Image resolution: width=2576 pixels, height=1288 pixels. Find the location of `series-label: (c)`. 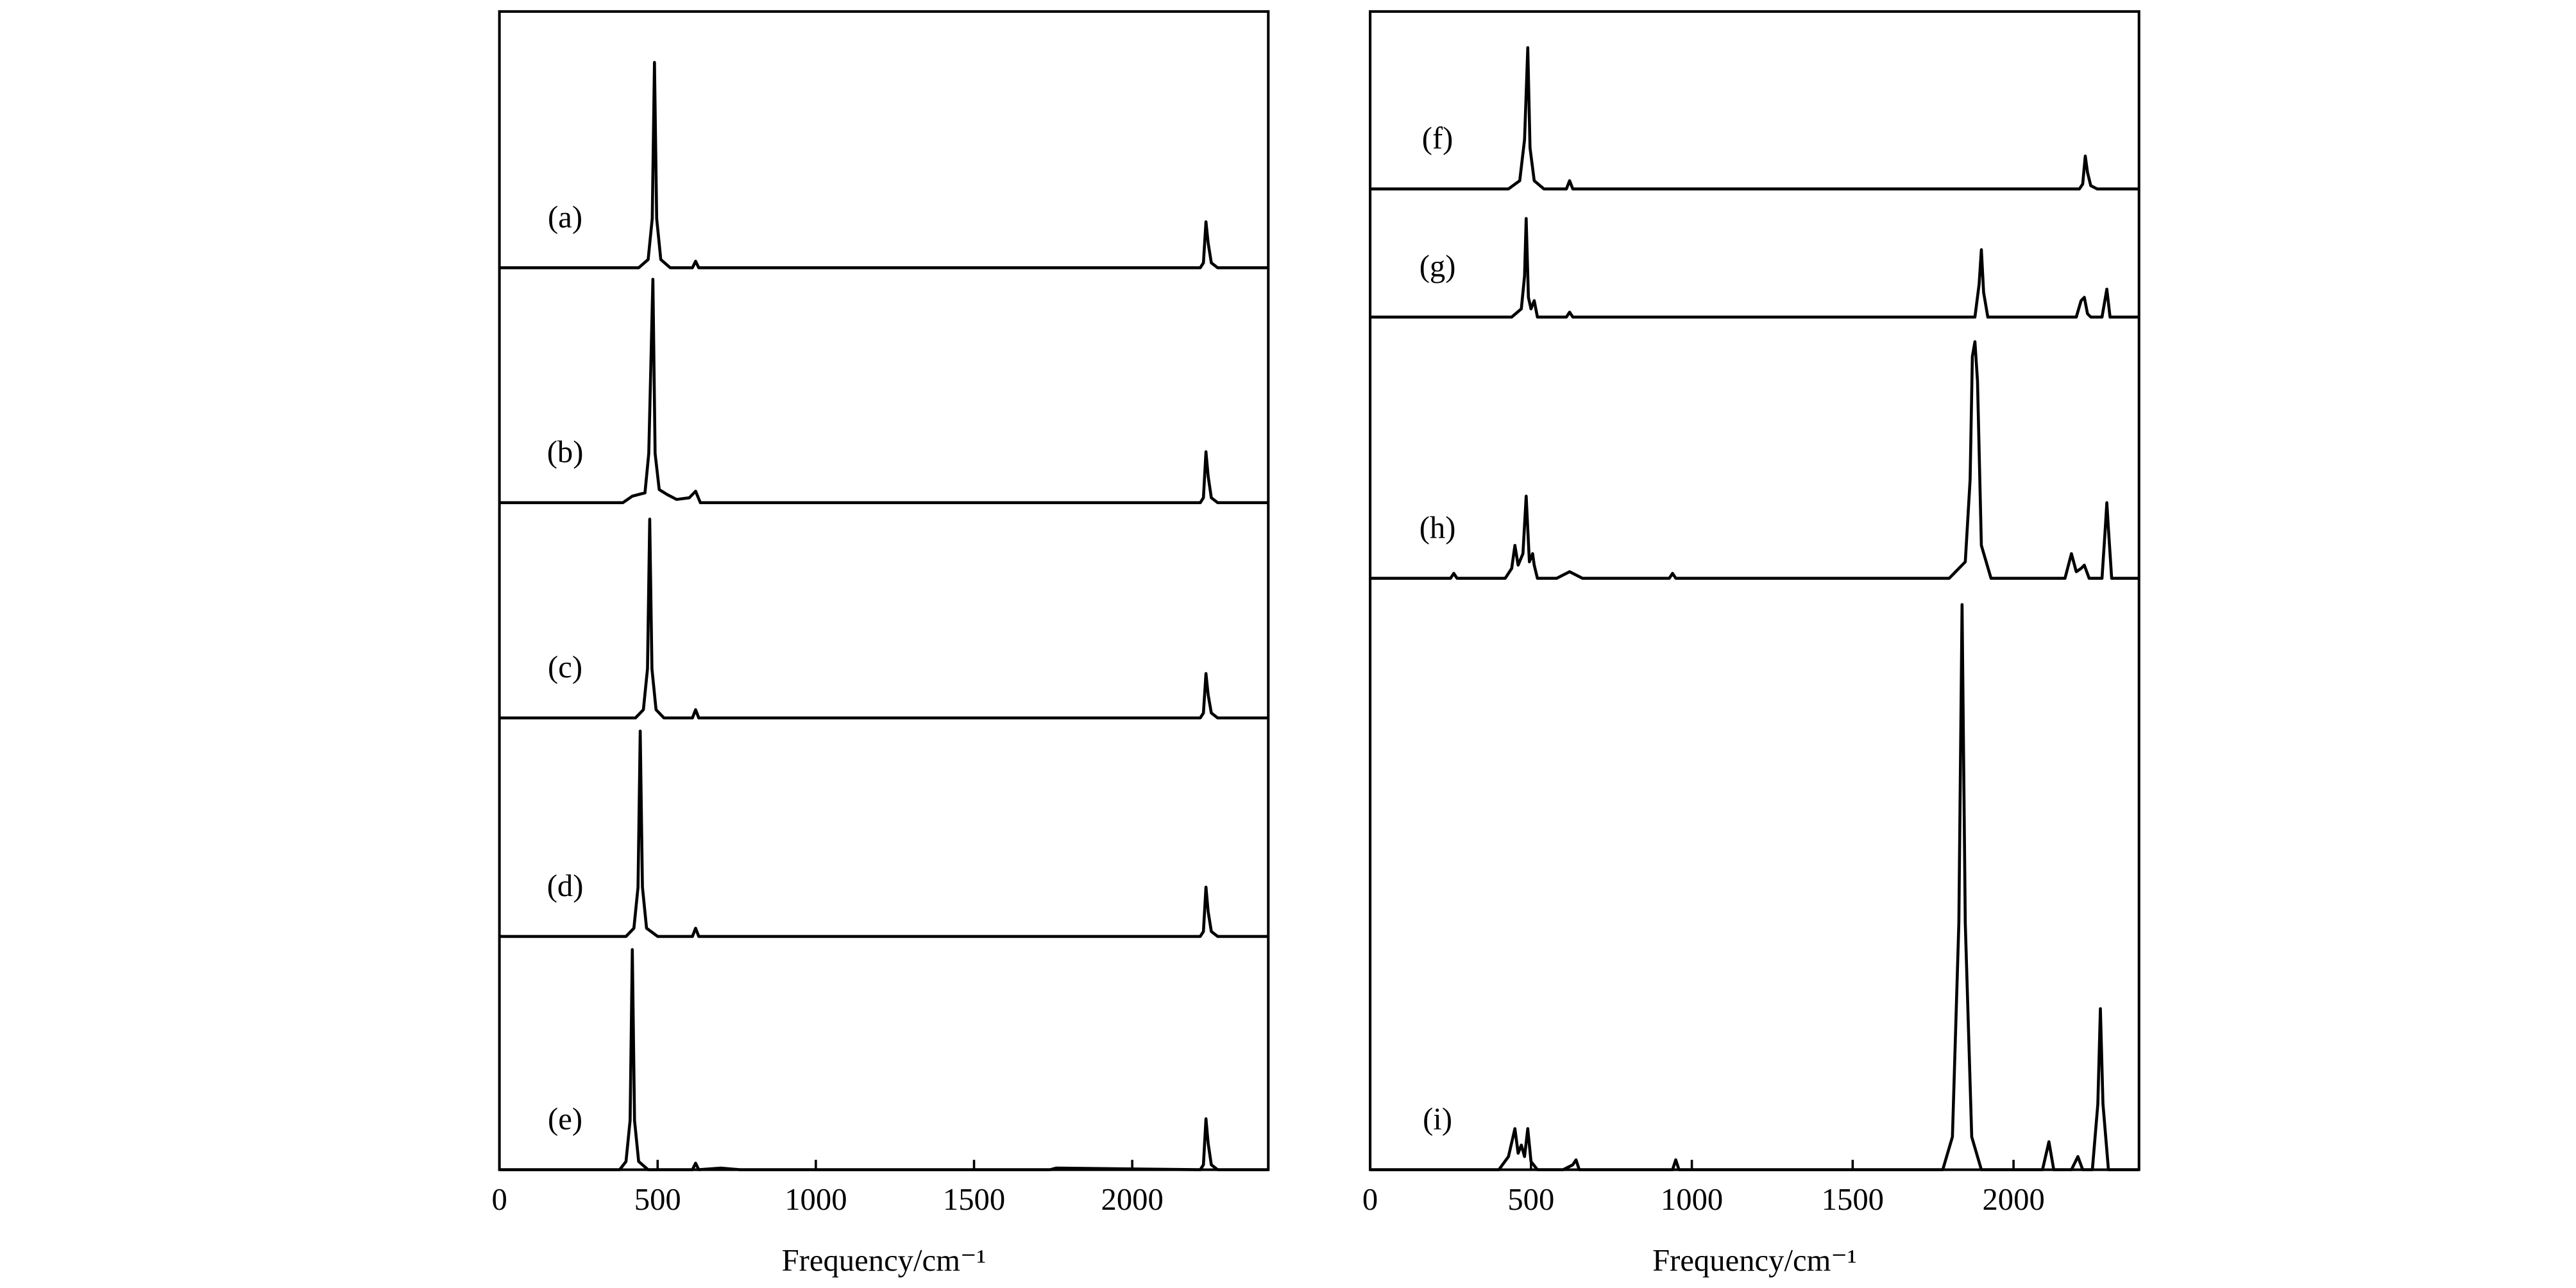

series-label: (c) is located at coordinates (565, 667).